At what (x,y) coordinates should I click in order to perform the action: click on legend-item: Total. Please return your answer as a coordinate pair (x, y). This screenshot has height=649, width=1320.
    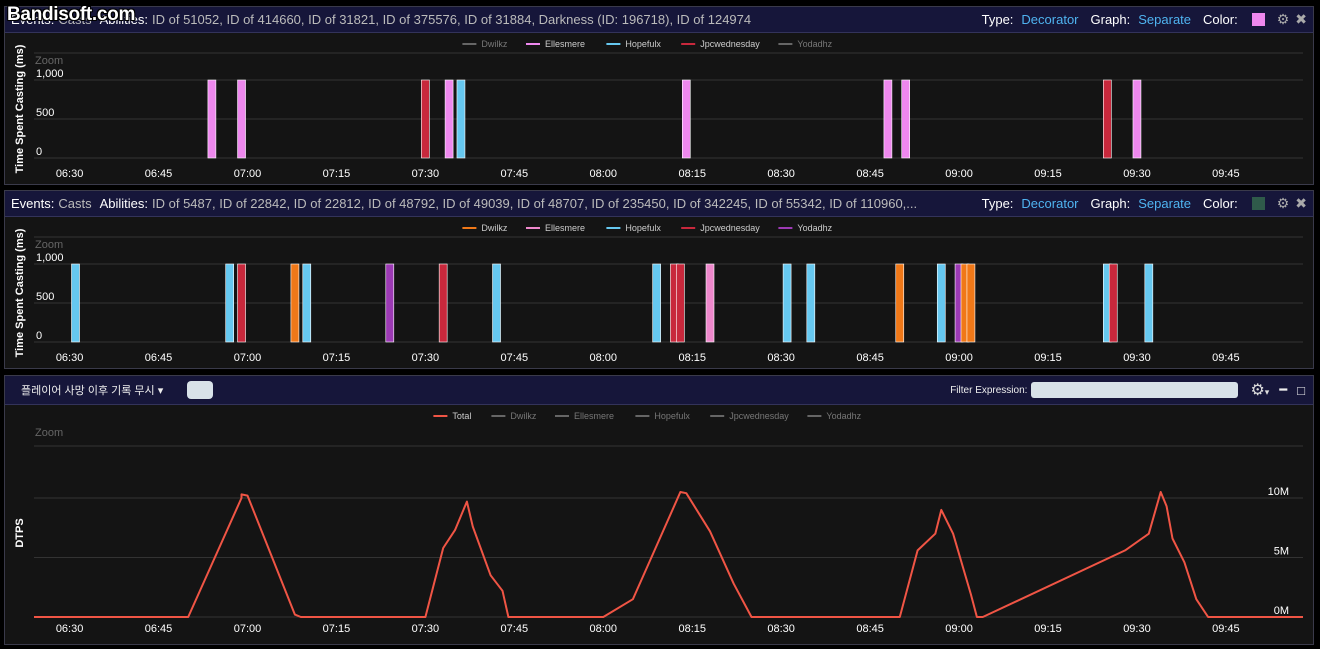
    Looking at the image, I should click on (461, 416).